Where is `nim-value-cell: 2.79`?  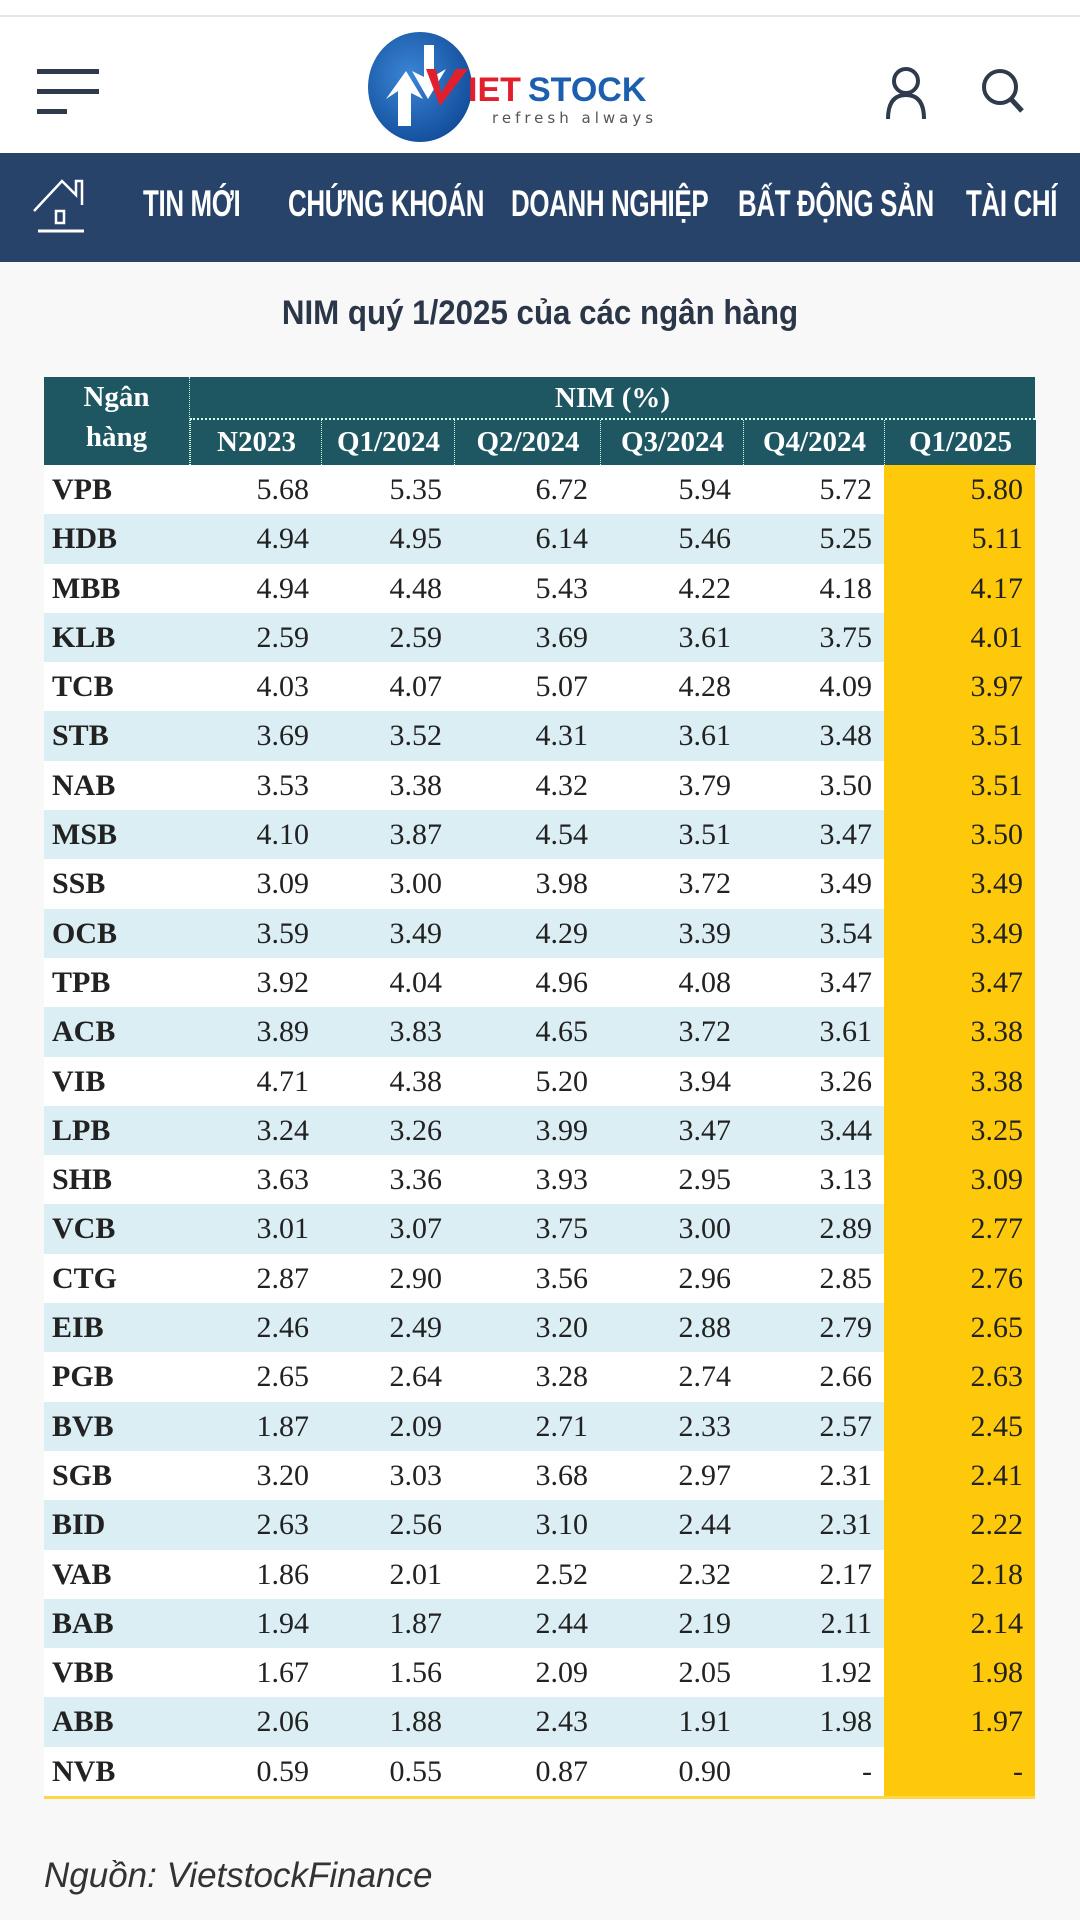 nim-value-cell: 2.79 is located at coordinates (846, 1328).